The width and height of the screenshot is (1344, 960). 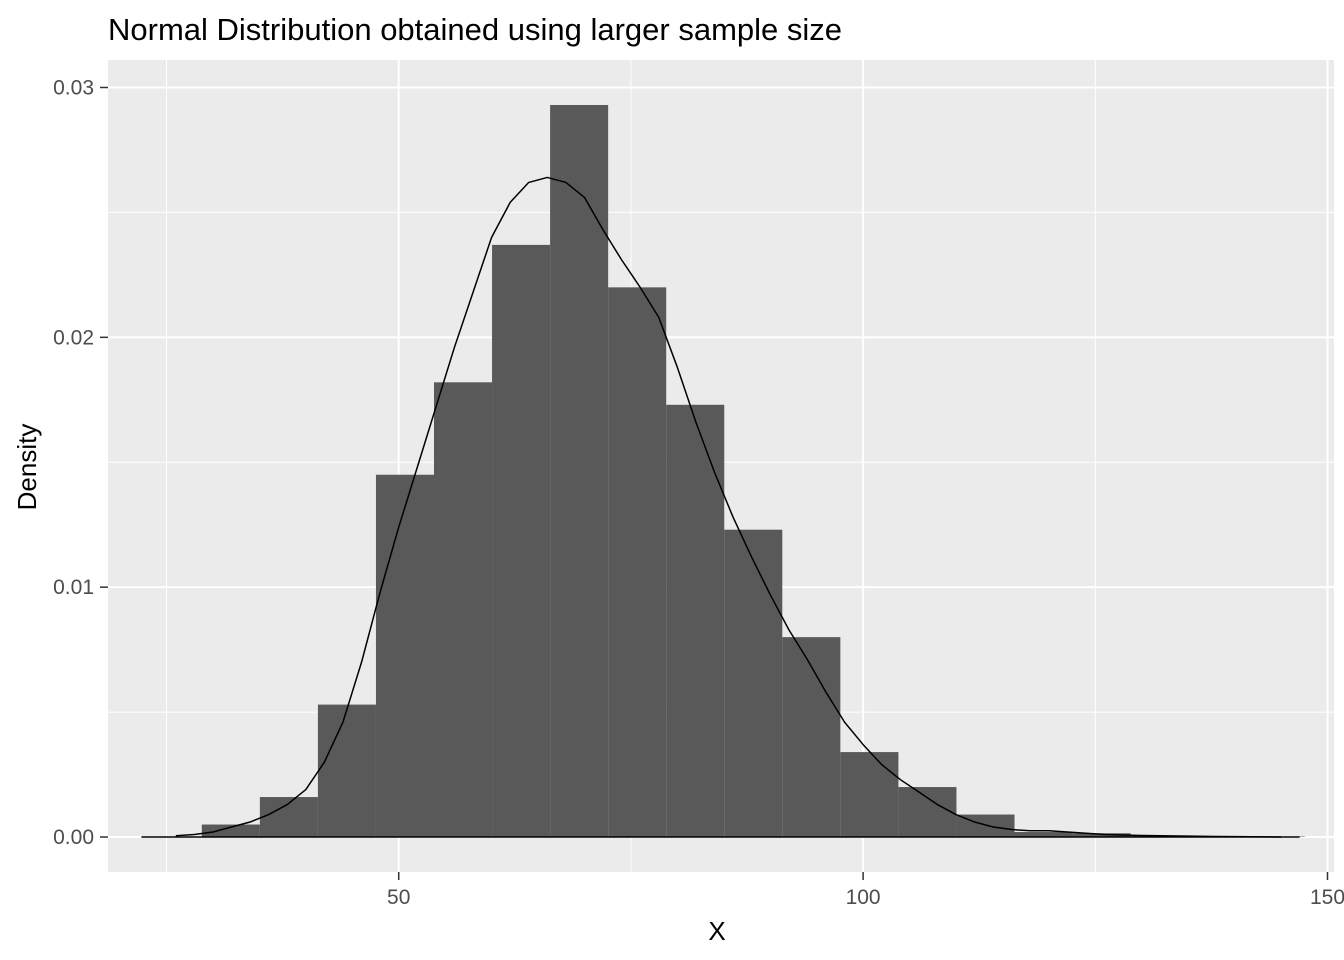 I want to click on x-axis: 50 100 150, so click(x=865, y=890).